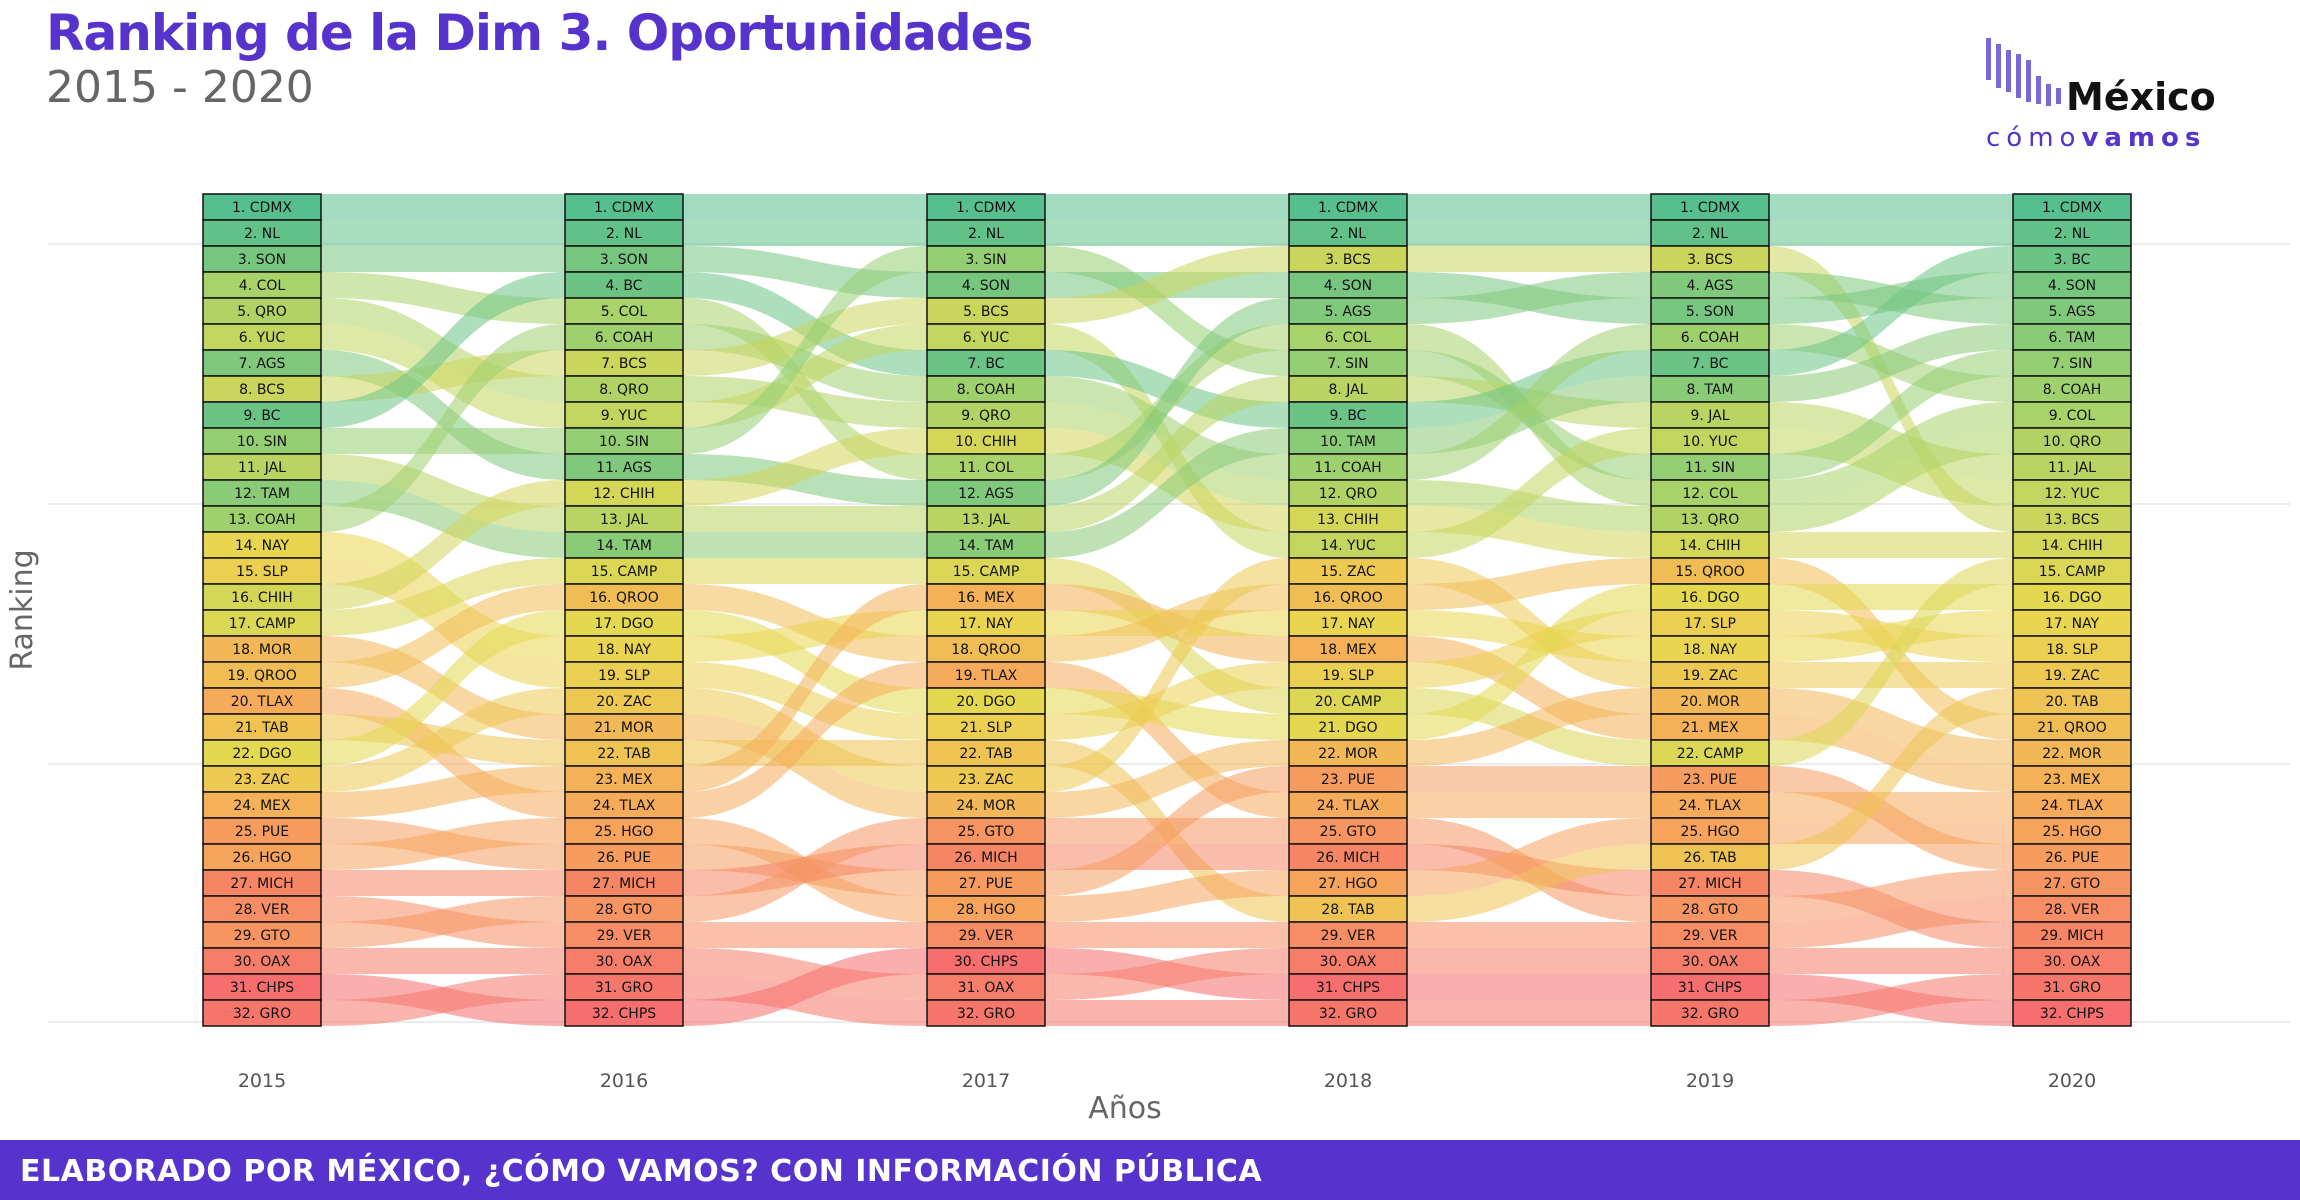 The image size is (2300, 1200). What do you see at coordinates (262, 416) in the screenshot?
I see `rank-label: 9. BC` at bounding box center [262, 416].